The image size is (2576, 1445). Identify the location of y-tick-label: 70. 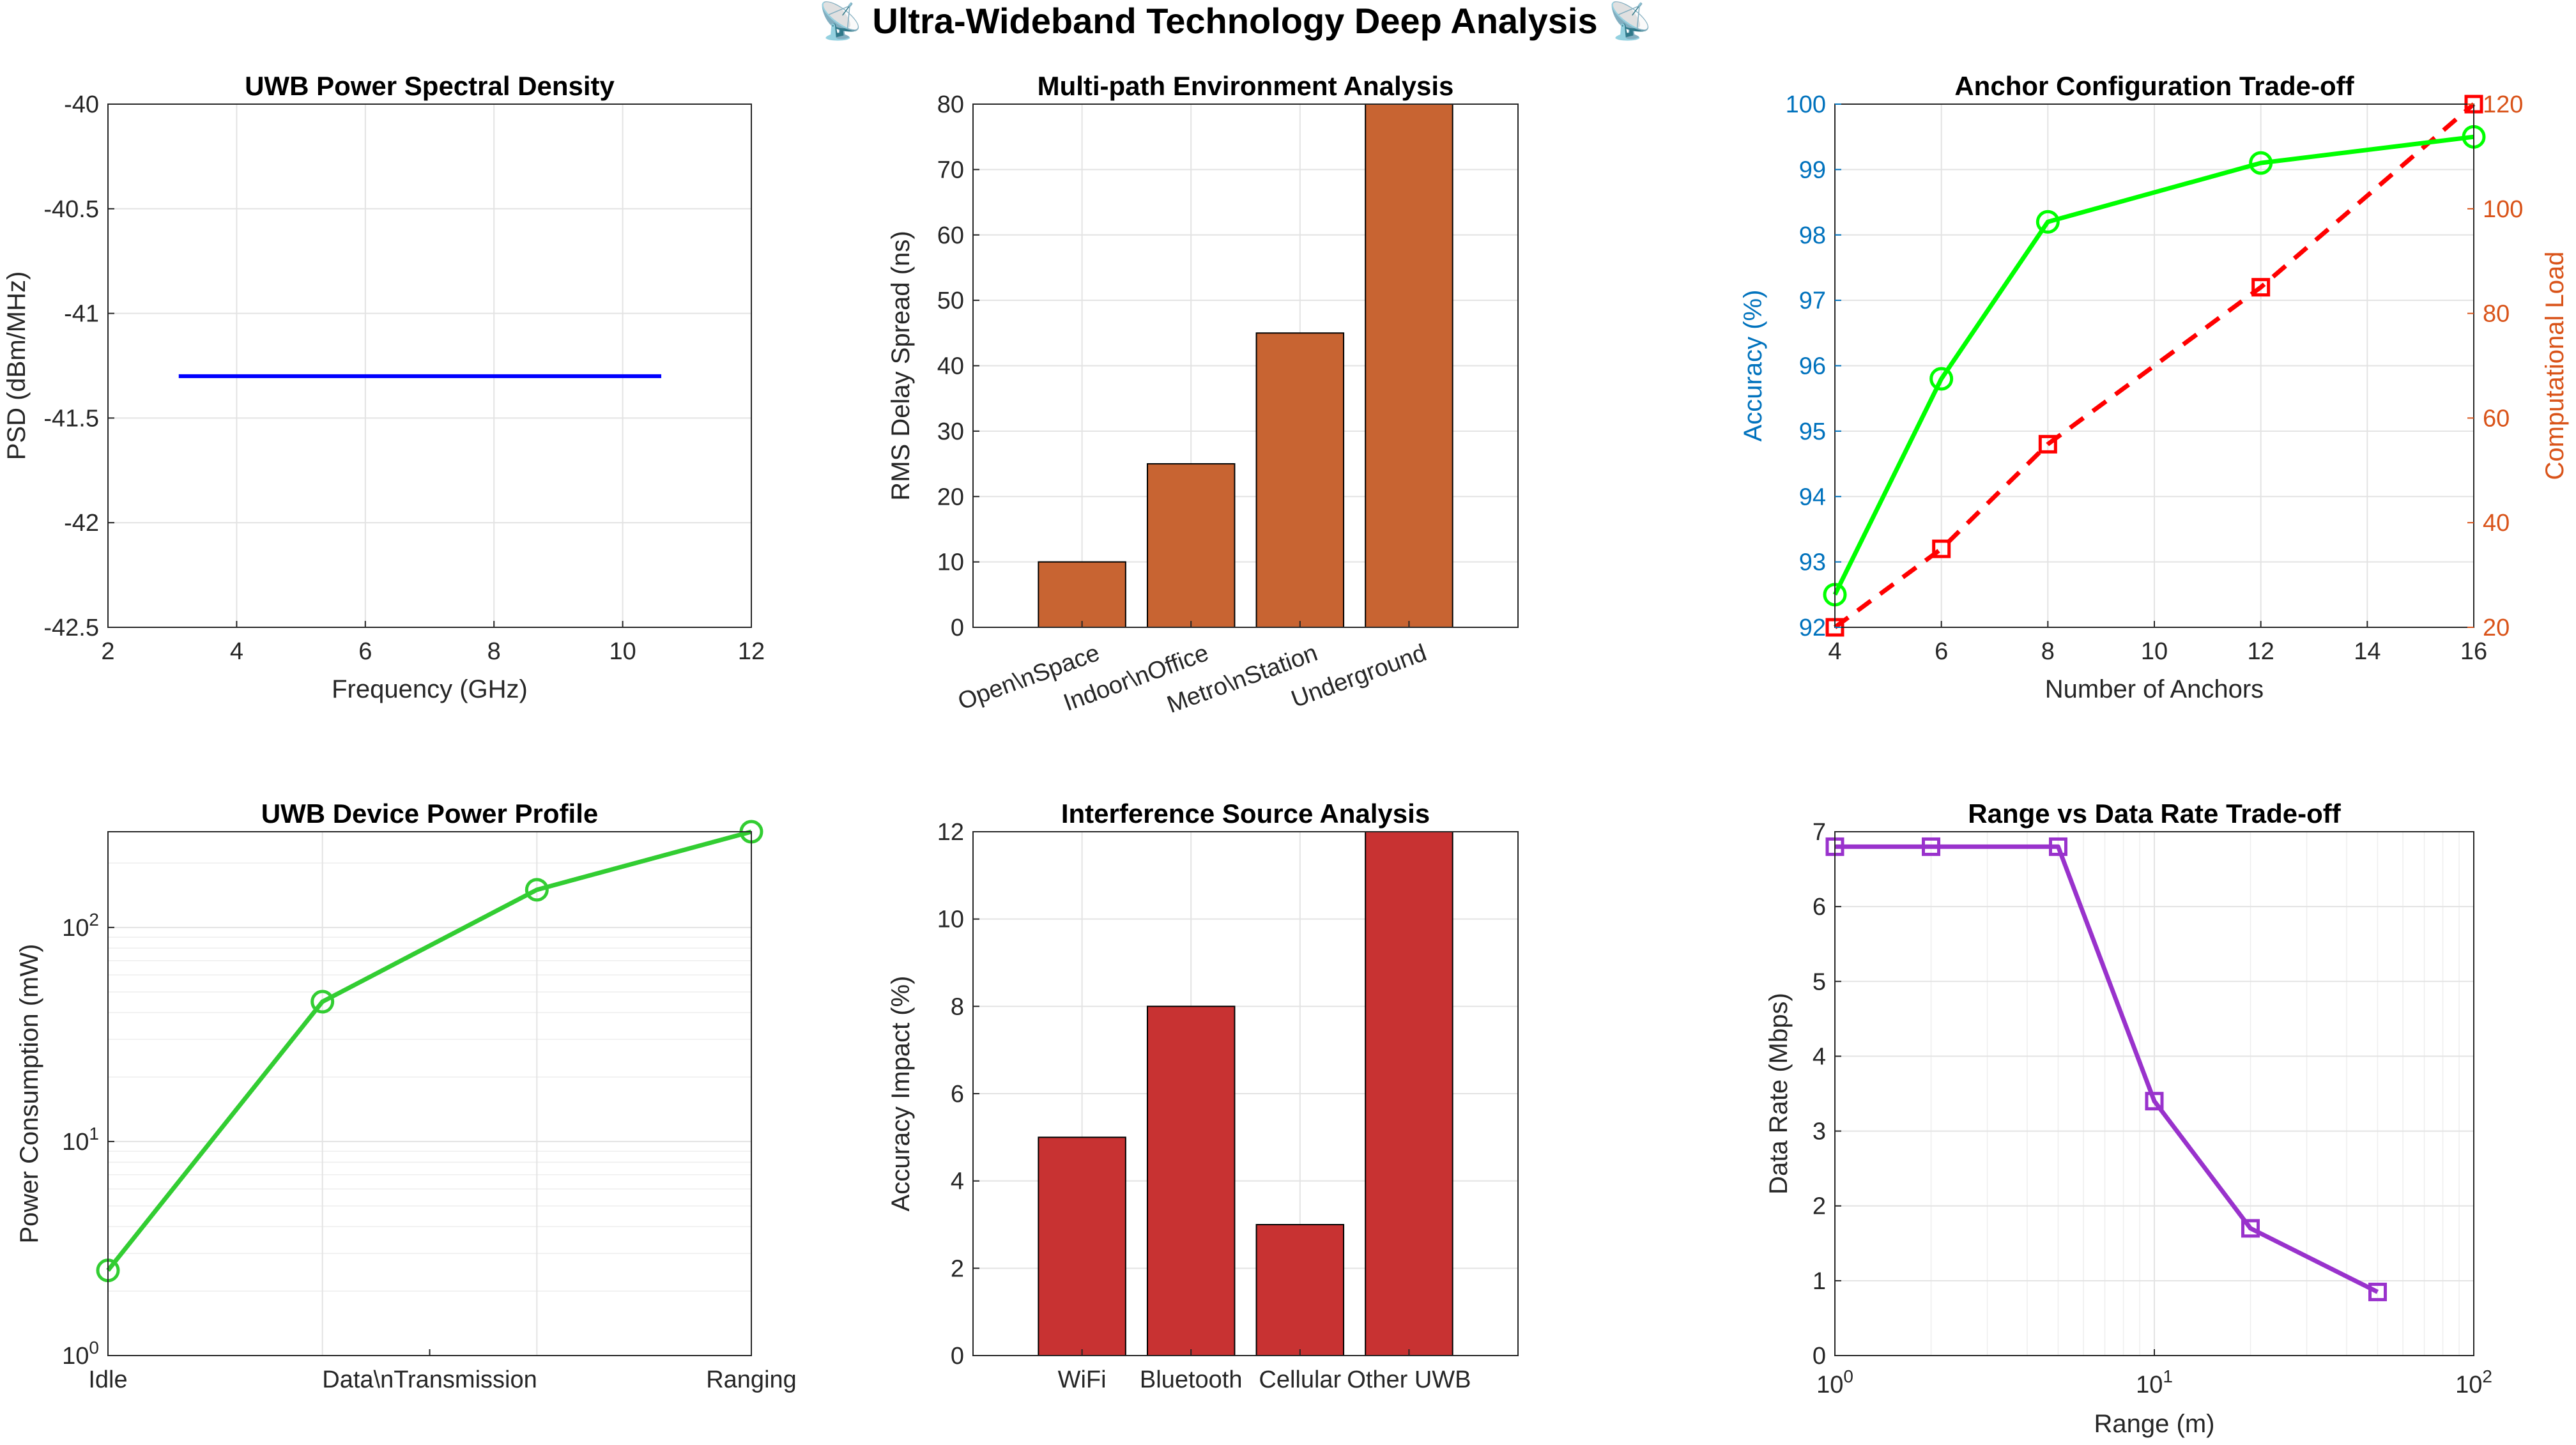
(950, 170).